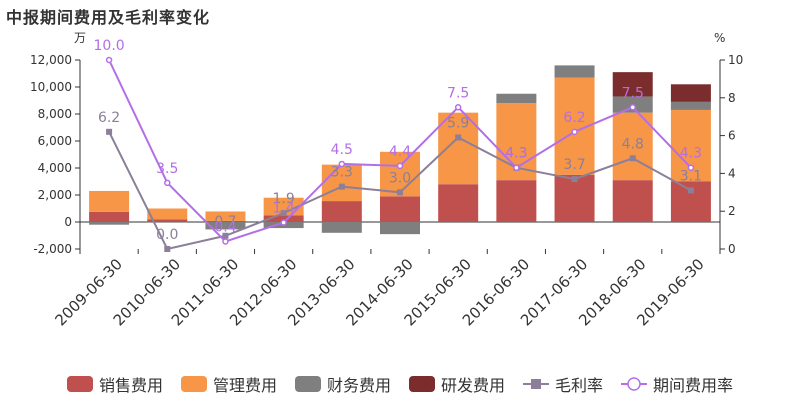  What do you see at coordinates (52, 249) in the screenshot?
I see `left-tick-label: -2,000` at bounding box center [52, 249].